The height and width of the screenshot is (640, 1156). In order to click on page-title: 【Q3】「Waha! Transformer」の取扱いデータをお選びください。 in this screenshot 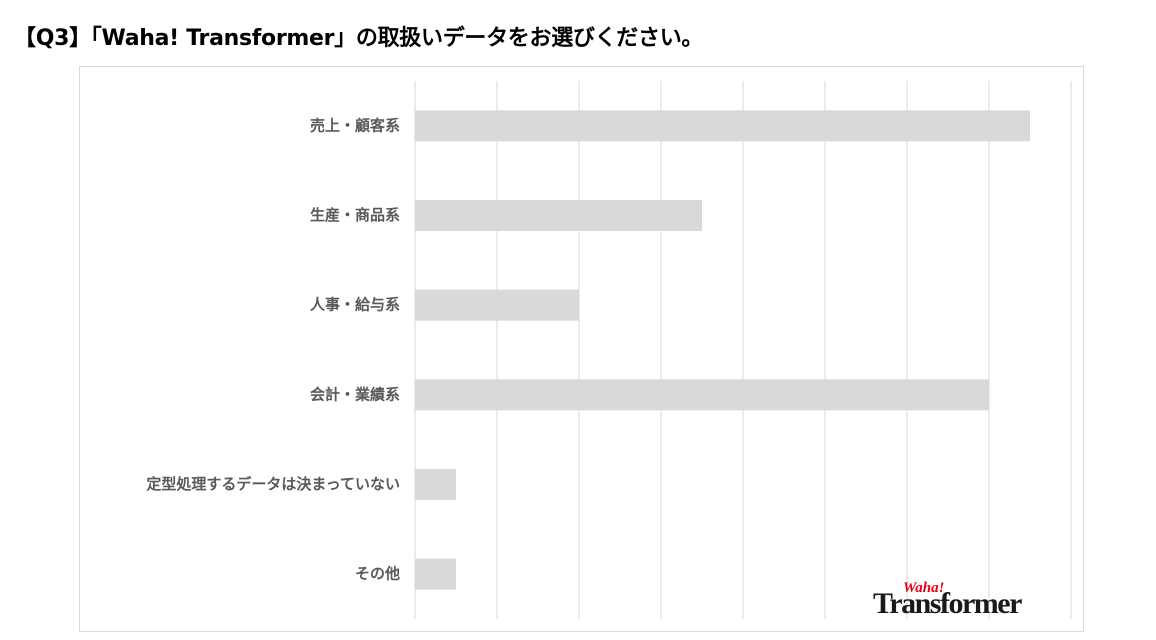, I will do `click(359, 38)`.